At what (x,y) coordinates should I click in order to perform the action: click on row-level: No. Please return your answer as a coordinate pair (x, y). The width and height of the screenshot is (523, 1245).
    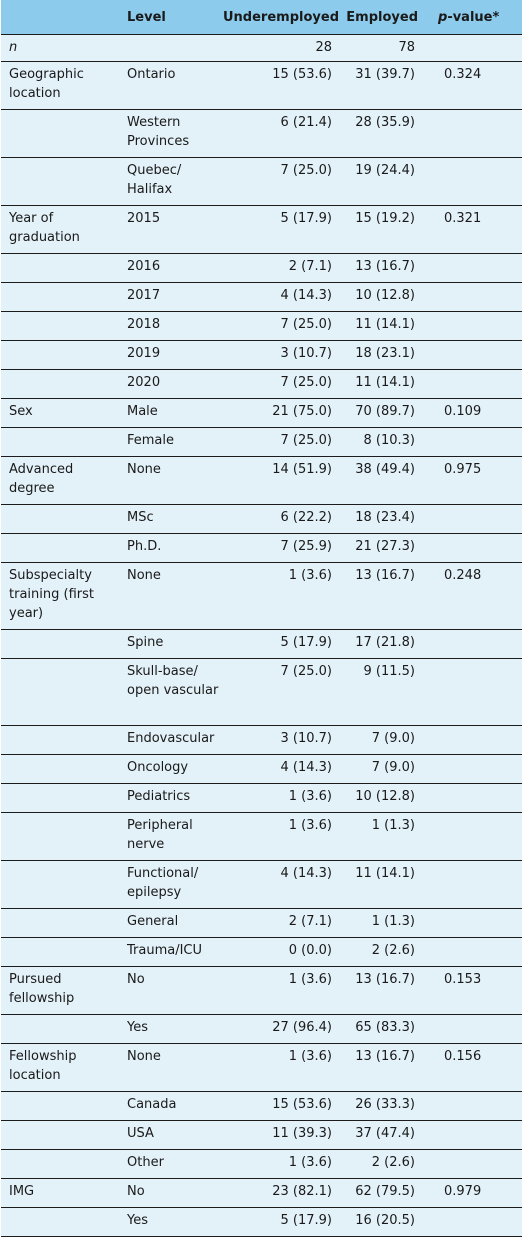
    Looking at the image, I should click on (136, 979).